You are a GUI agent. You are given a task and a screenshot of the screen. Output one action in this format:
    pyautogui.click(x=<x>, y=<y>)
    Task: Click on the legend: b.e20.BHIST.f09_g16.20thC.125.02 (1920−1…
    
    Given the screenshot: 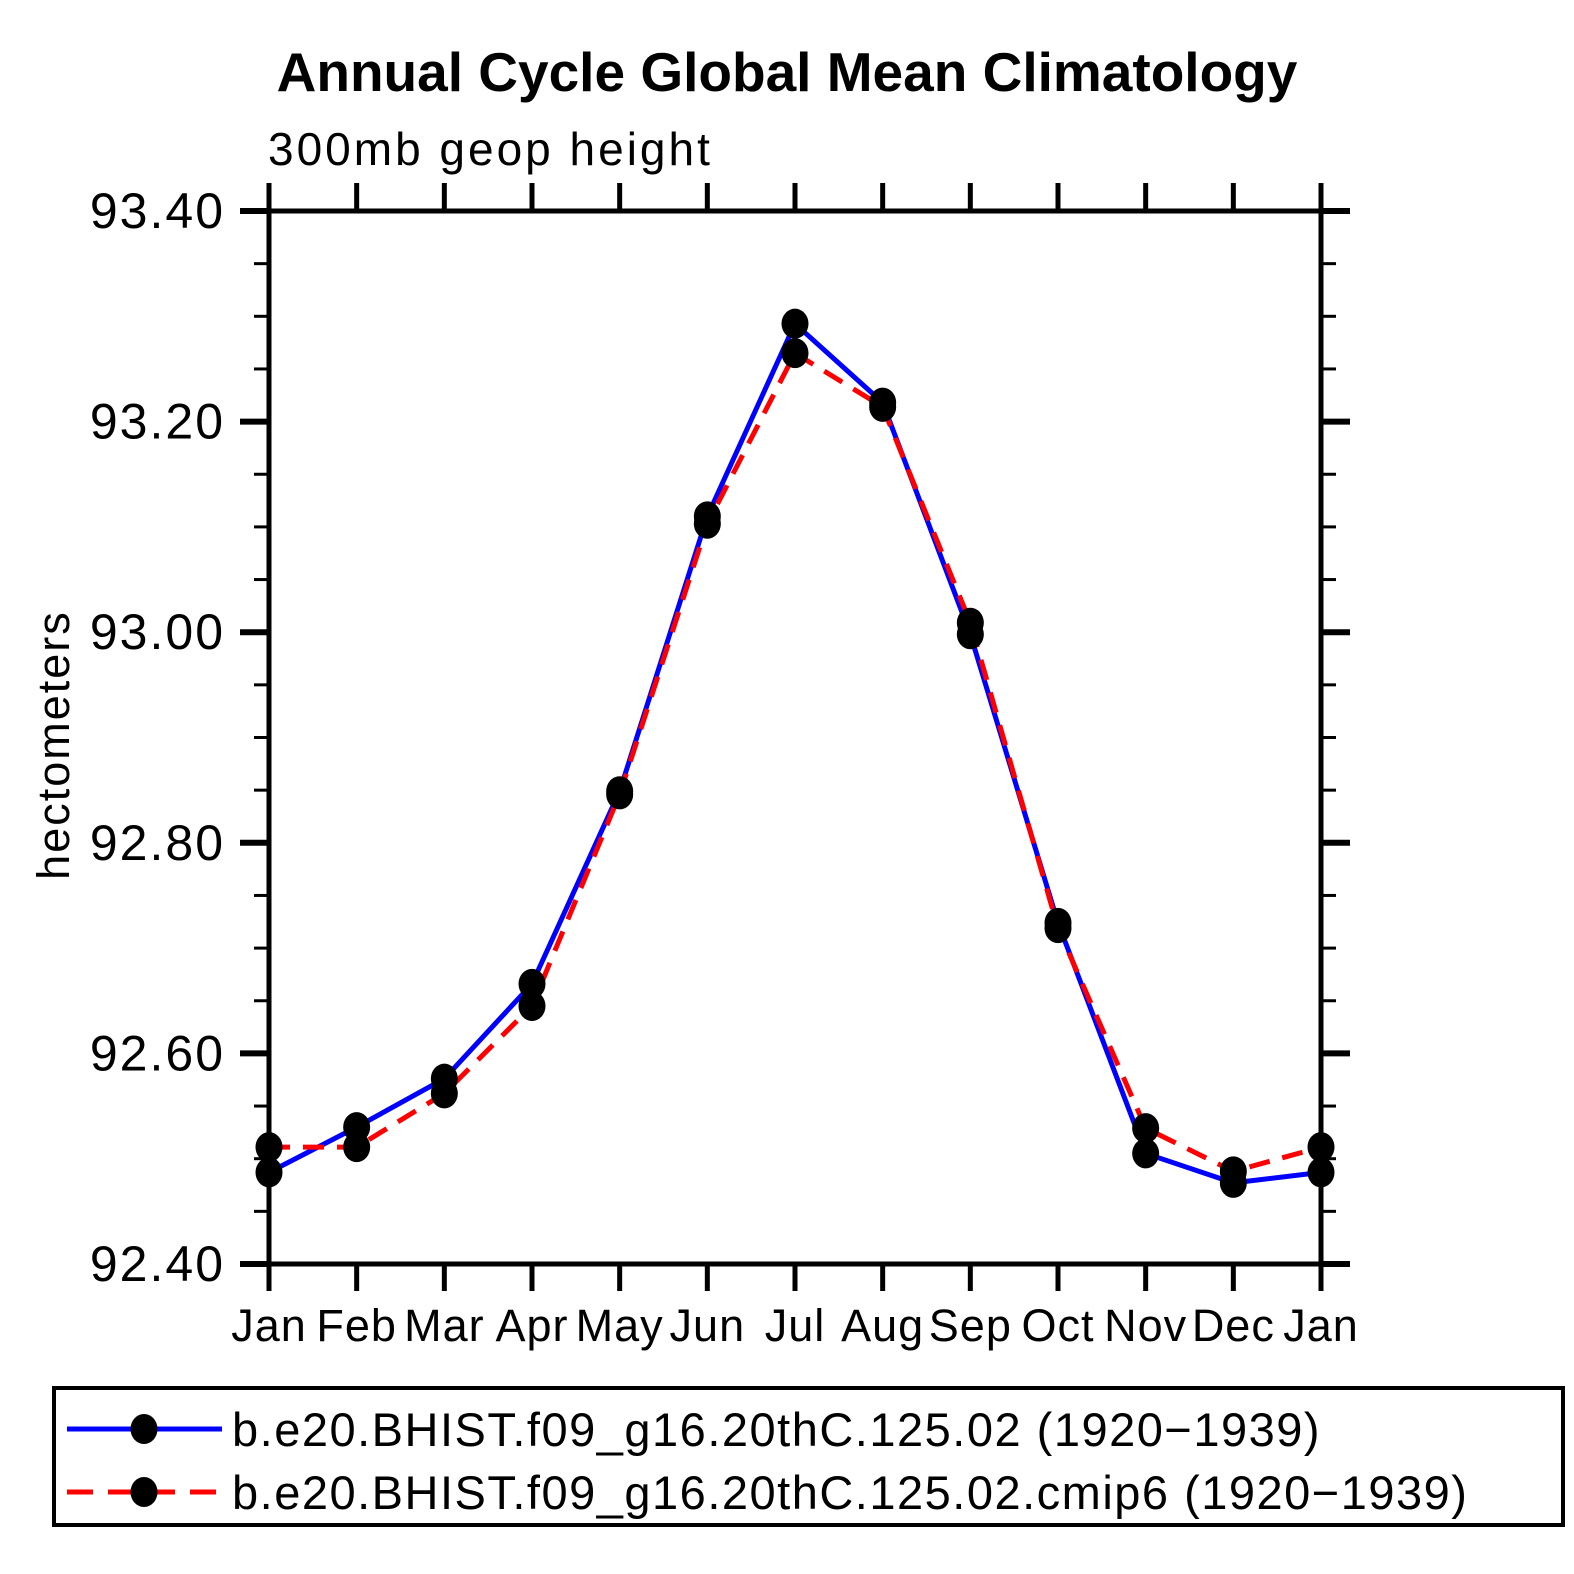 What is the action you would take?
    pyautogui.click(x=808, y=1456)
    